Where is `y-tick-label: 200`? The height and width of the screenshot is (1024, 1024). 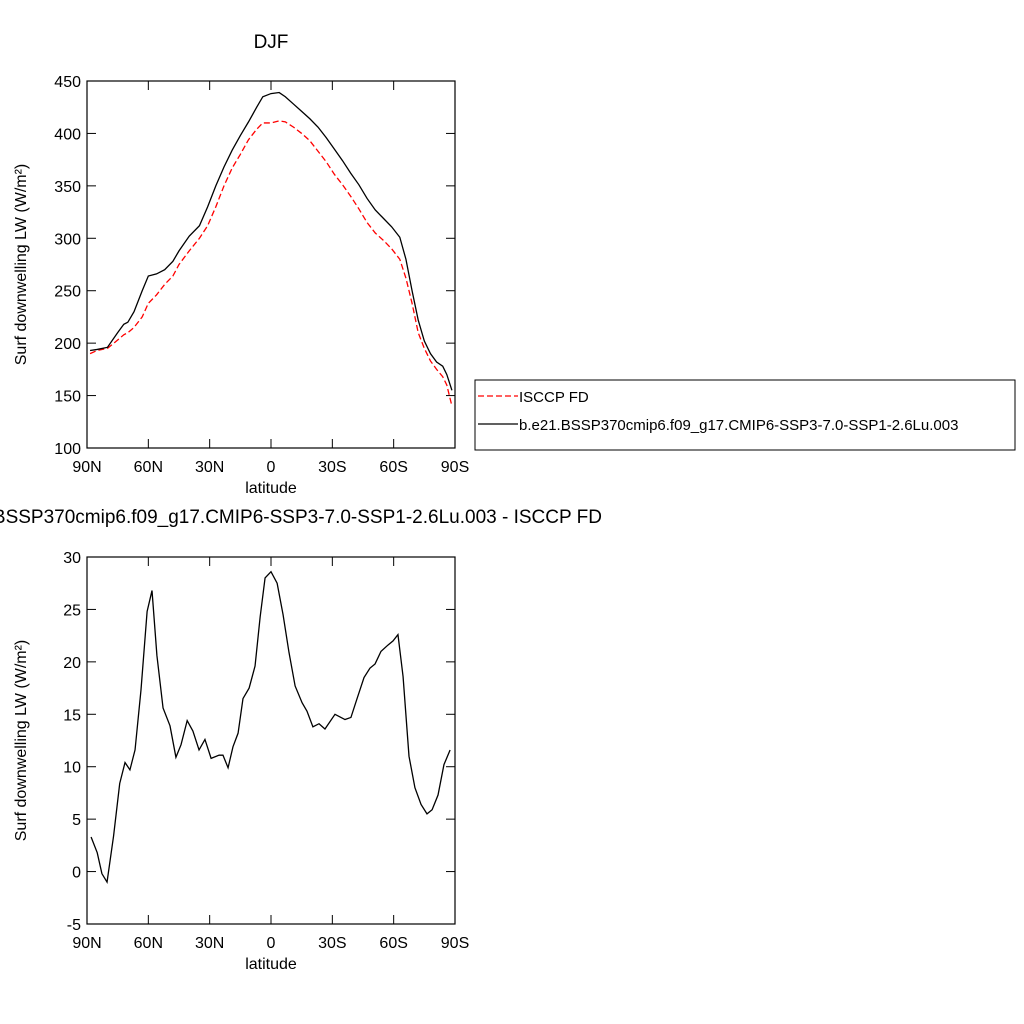 y-tick-label: 200 is located at coordinates (67, 344).